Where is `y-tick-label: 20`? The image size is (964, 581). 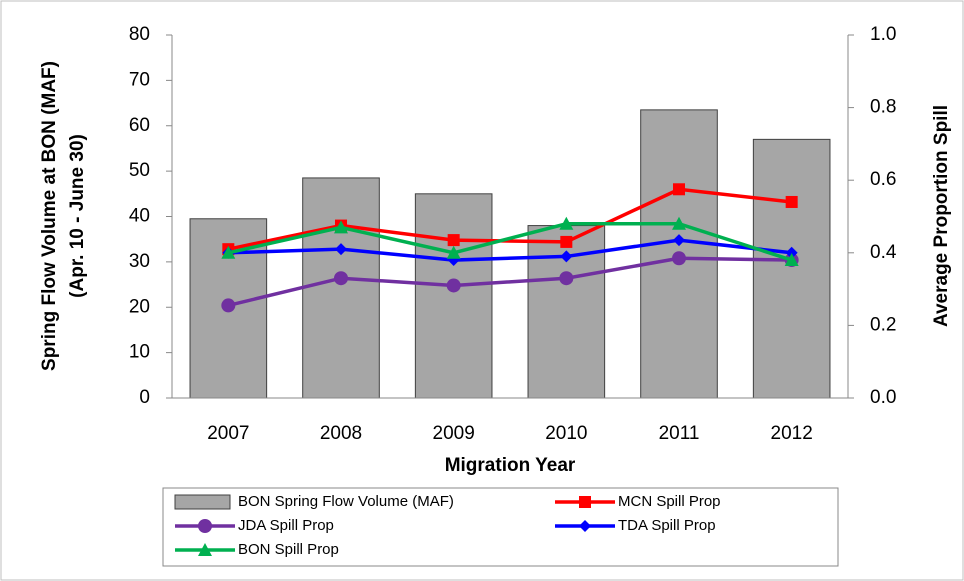
y-tick-label: 20 is located at coordinates (139, 306).